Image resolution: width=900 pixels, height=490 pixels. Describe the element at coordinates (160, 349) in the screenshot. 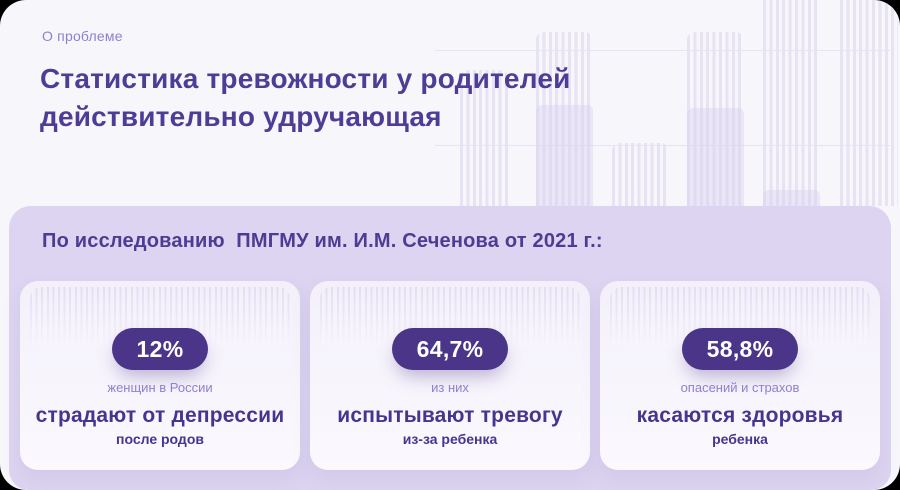

I see `stat-value-badge: 12%` at that location.